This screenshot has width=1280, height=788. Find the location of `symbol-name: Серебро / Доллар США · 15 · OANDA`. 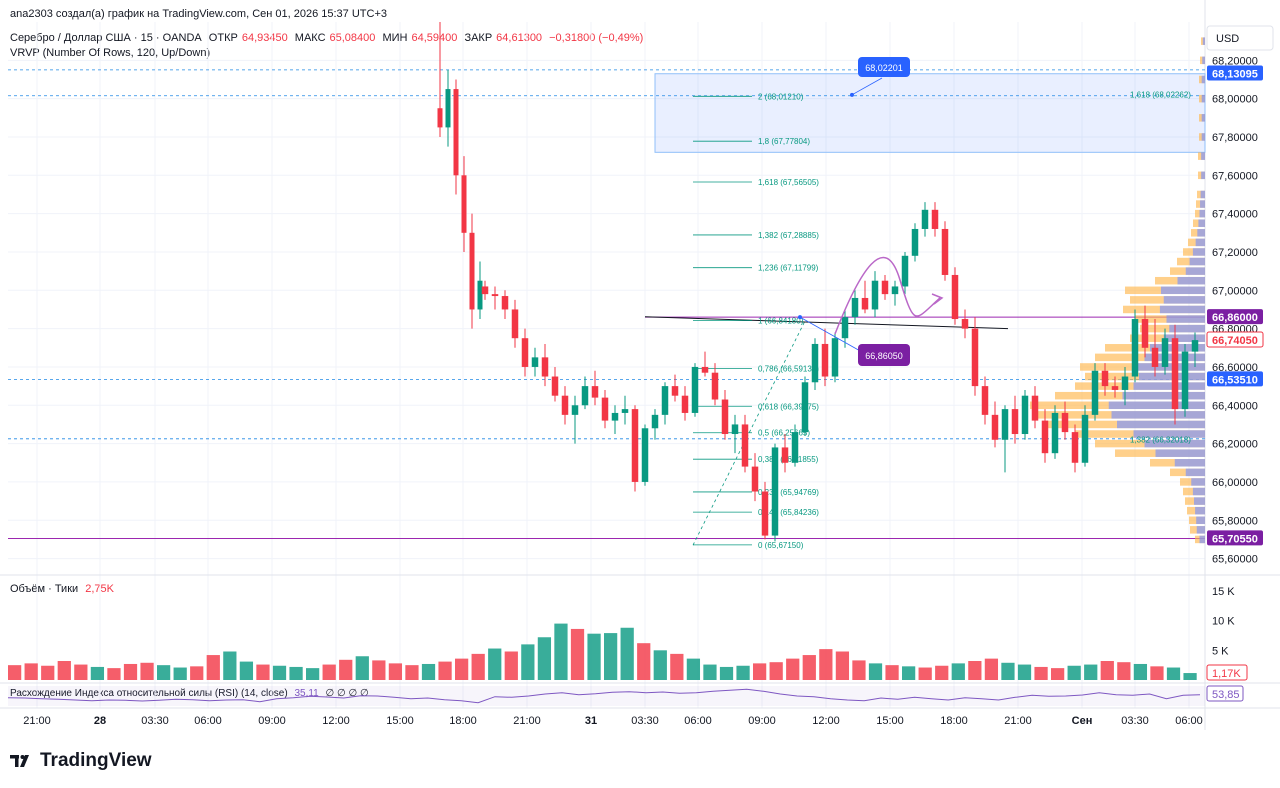

symbol-name: Серебро / Доллар США · 15 · OANDA is located at coordinates (106, 38).